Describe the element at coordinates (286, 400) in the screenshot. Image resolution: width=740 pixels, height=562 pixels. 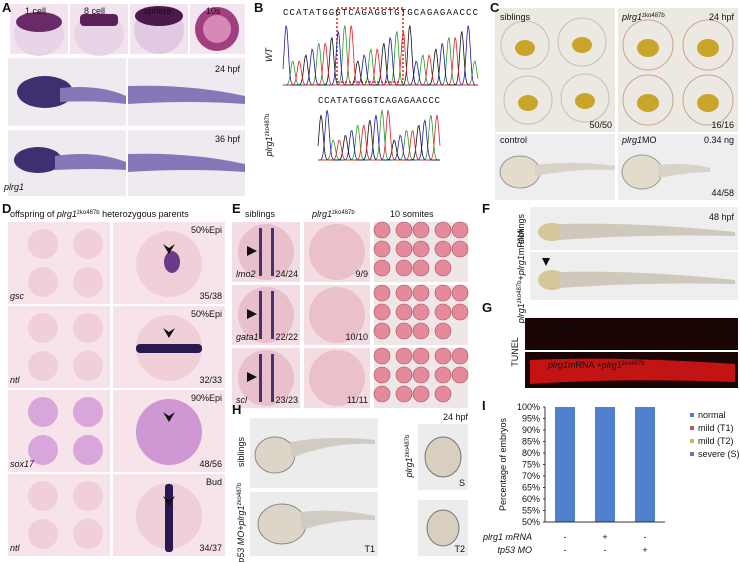
I see `count: 23/23` at that location.